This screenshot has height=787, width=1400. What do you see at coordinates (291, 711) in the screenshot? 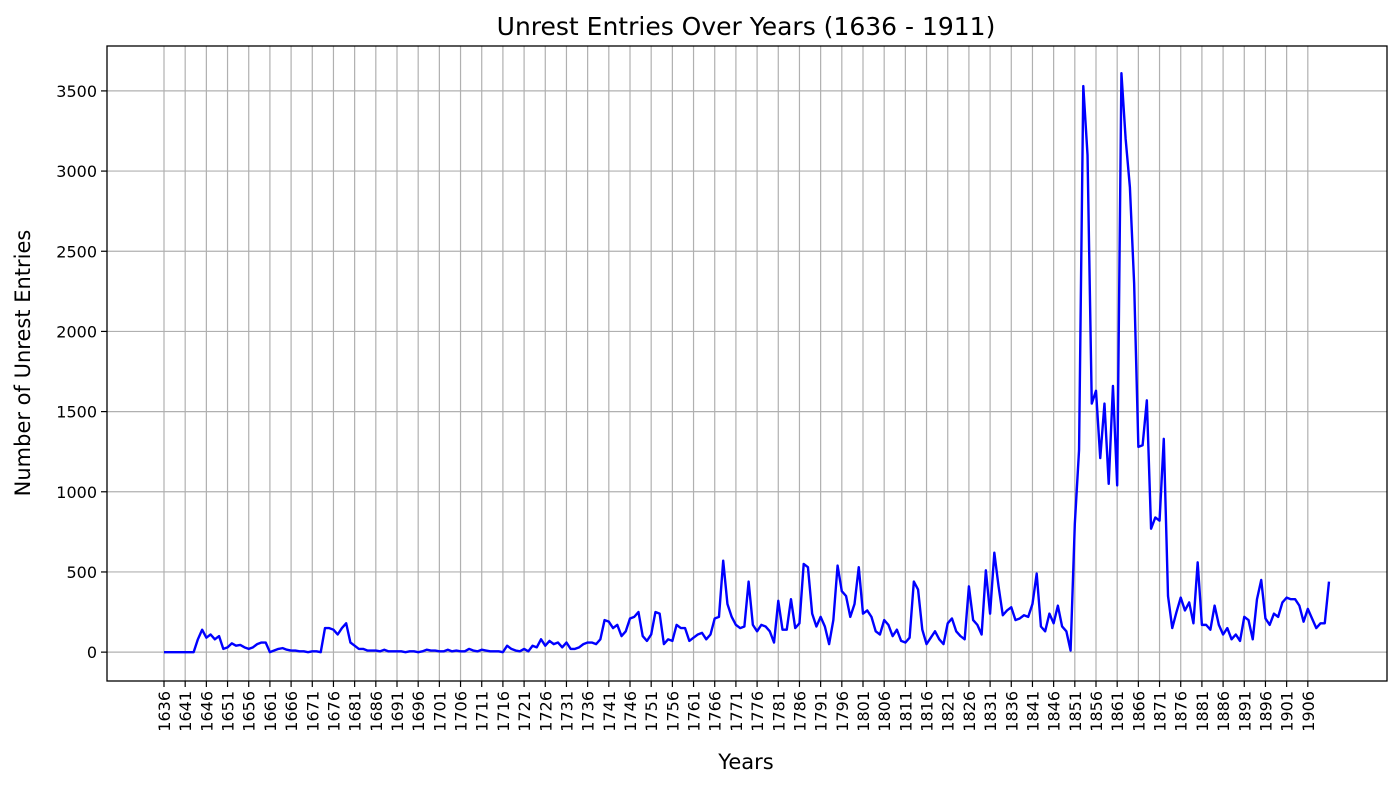
I see `x-tick-label: 1666` at bounding box center [291, 711].